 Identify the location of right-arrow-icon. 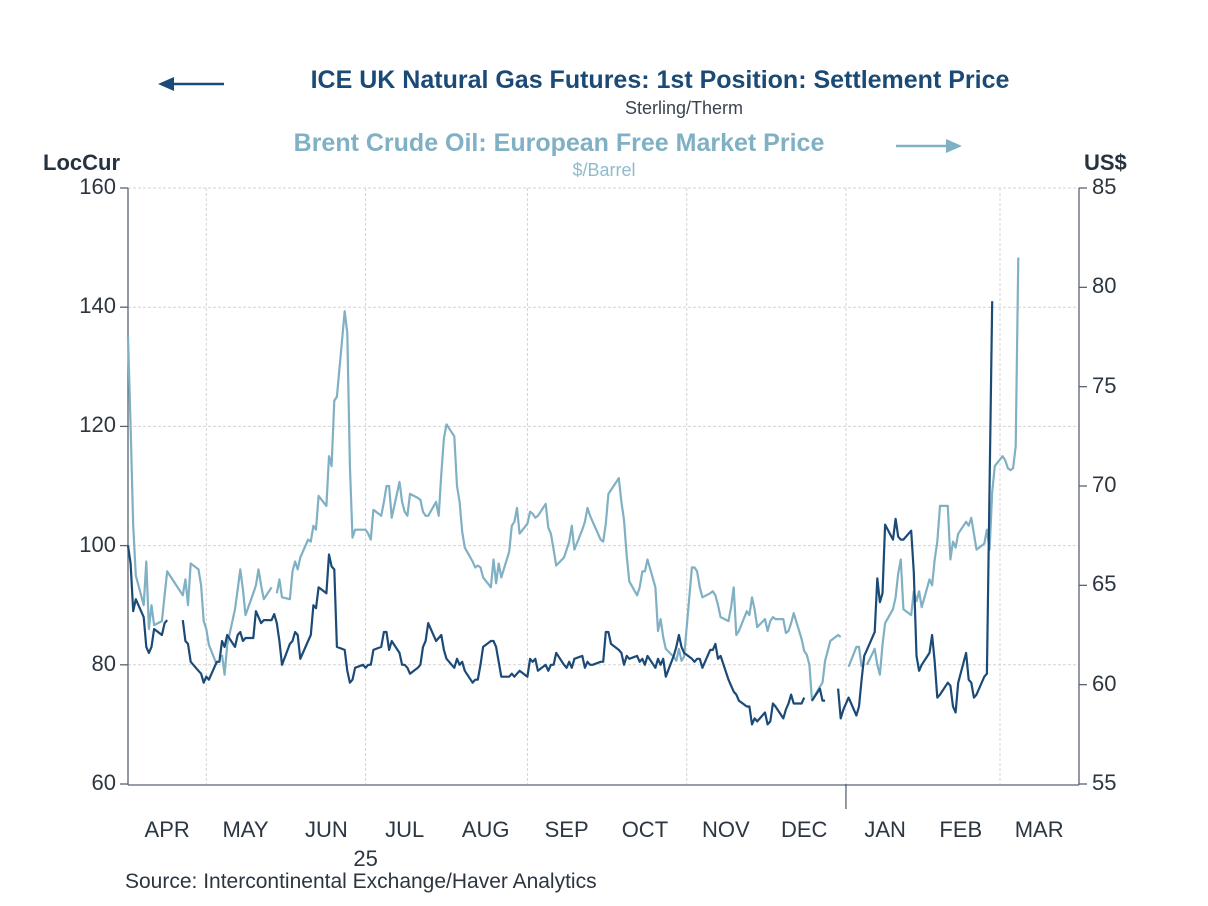
(929, 146).